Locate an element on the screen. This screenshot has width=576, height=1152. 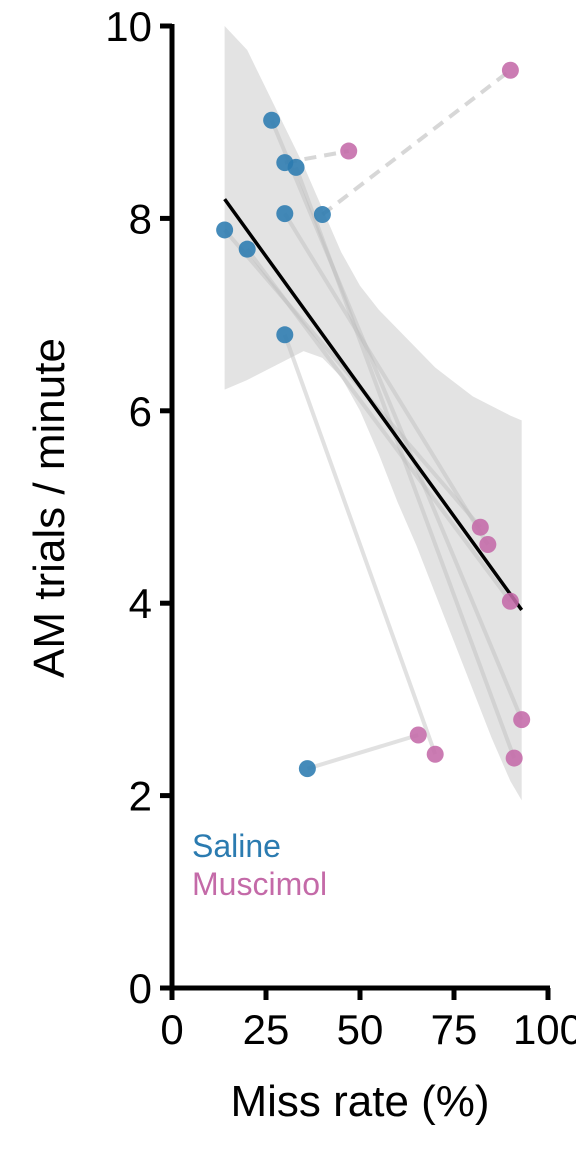
x-tick-label: 100 is located at coordinates (544, 1029).